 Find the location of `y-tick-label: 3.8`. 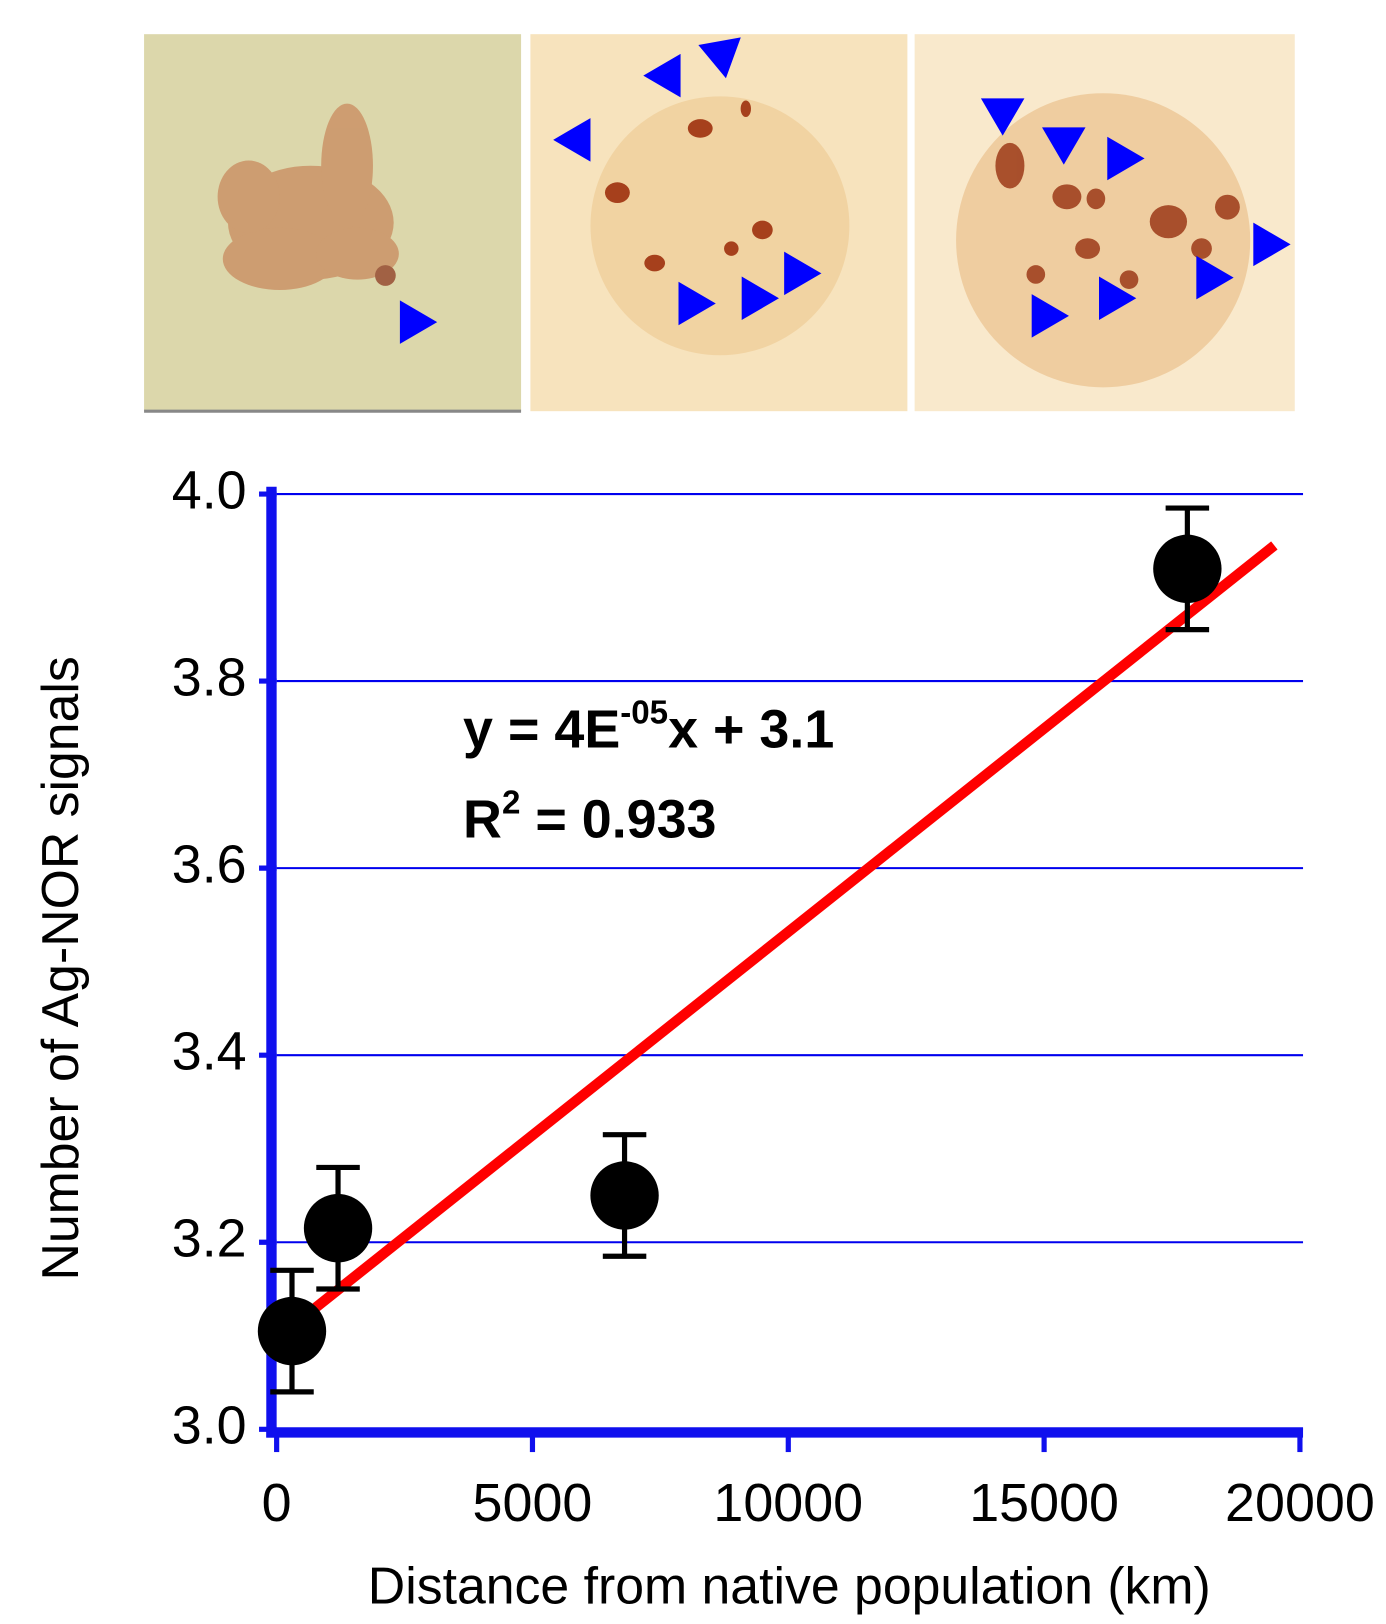

y-tick-label: 3.8 is located at coordinates (209, 677).